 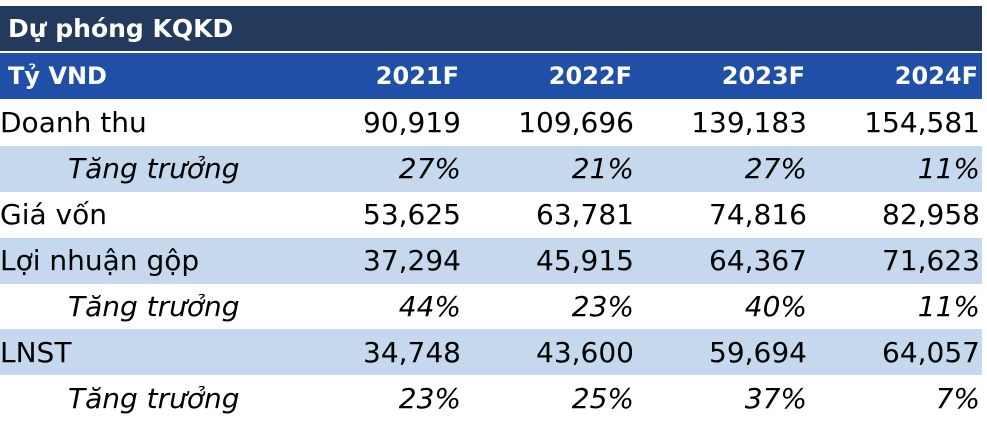 What do you see at coordinates (590, 76) in the screenshot?
I see `year-header-2022: 2022F` at bounding box center [590, 76].